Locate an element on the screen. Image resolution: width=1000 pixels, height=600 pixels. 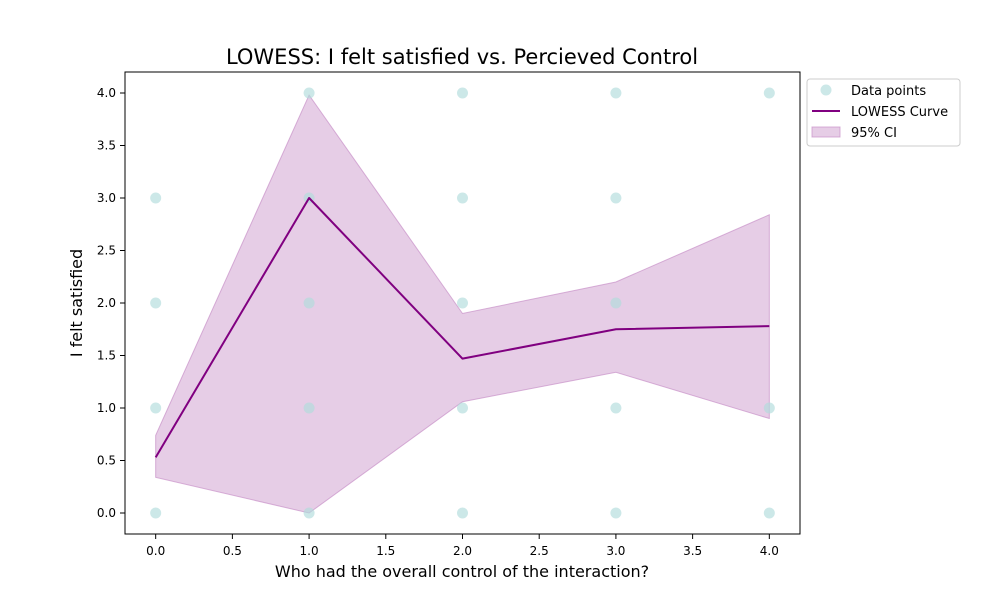
x-tick-label: 2.5 is located at coordinates (539, 551).